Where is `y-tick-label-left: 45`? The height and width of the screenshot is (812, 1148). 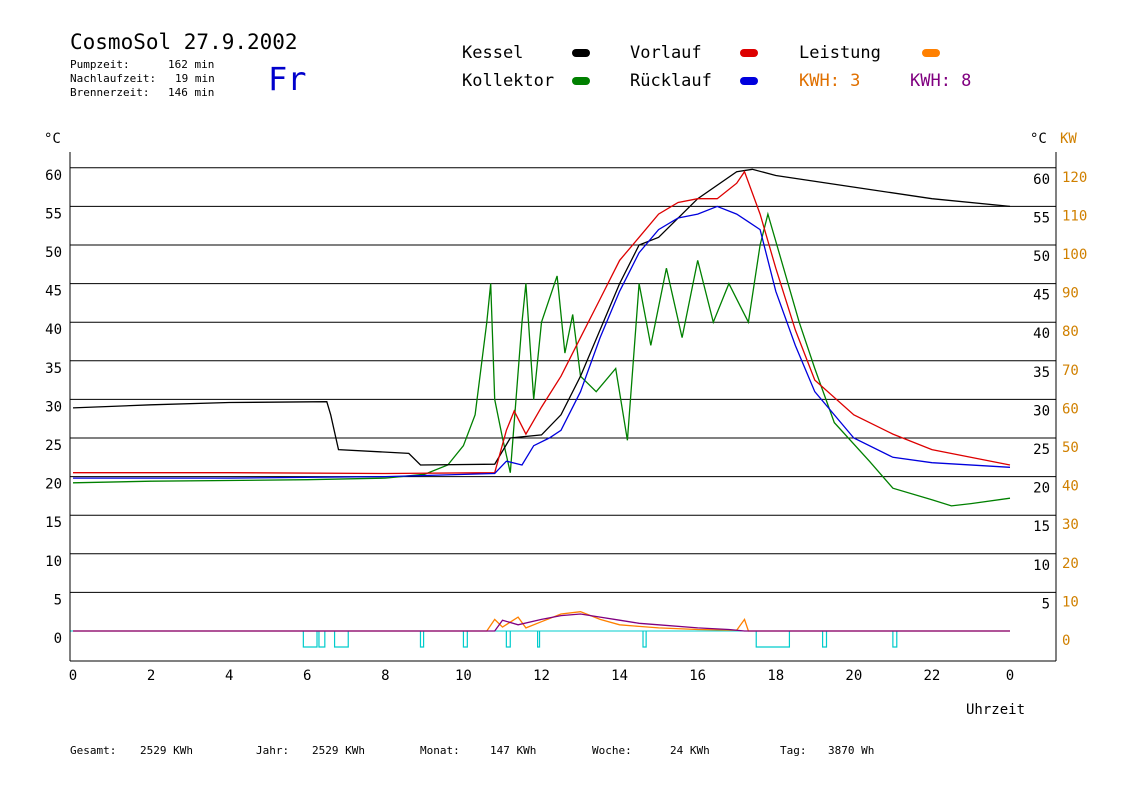 y-tick-label-left: 45 is located at coordinates (53, 292).